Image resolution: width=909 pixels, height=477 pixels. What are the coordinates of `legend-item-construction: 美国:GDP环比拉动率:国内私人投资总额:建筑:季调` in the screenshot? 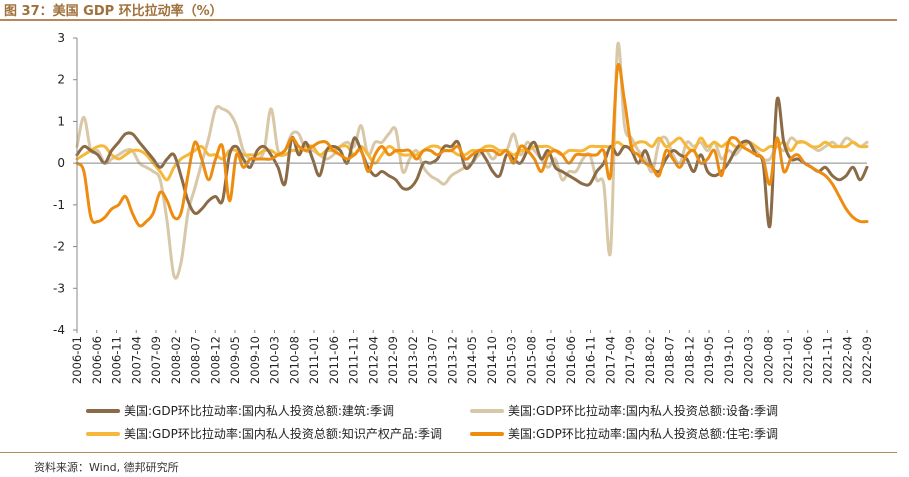 It's located at (240, 410).